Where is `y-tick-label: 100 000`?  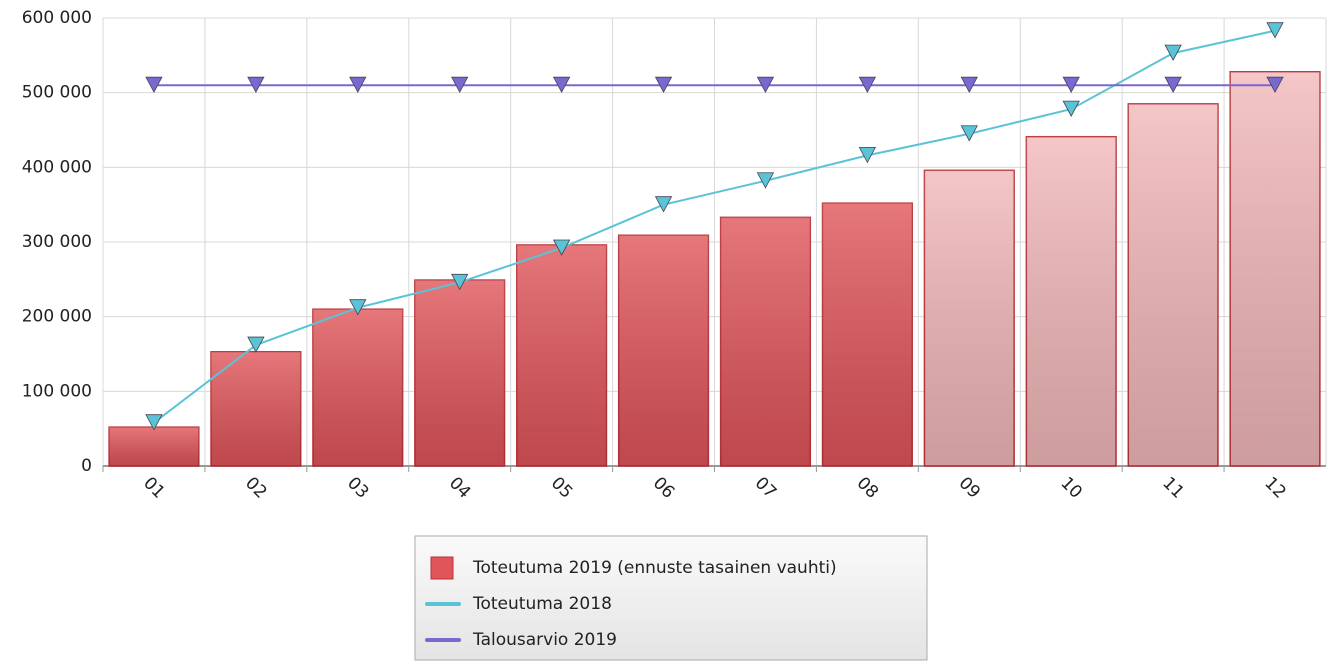
y-tick-label: 100 000 is located at coordinates (57, 391).